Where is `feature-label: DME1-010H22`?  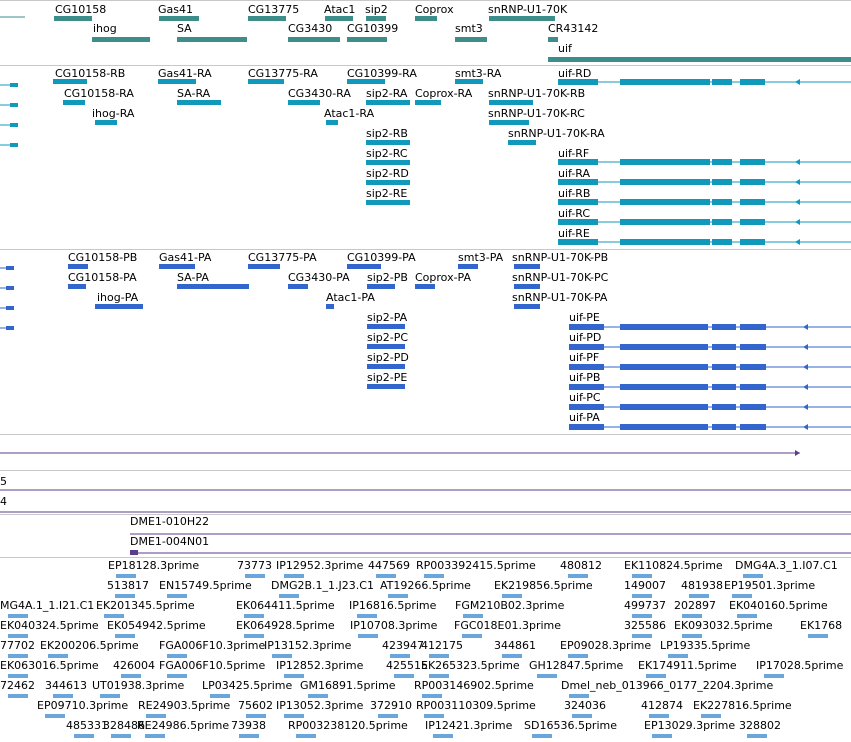
feature-label: DME1-010H22 is located at coordinates (170, 521).